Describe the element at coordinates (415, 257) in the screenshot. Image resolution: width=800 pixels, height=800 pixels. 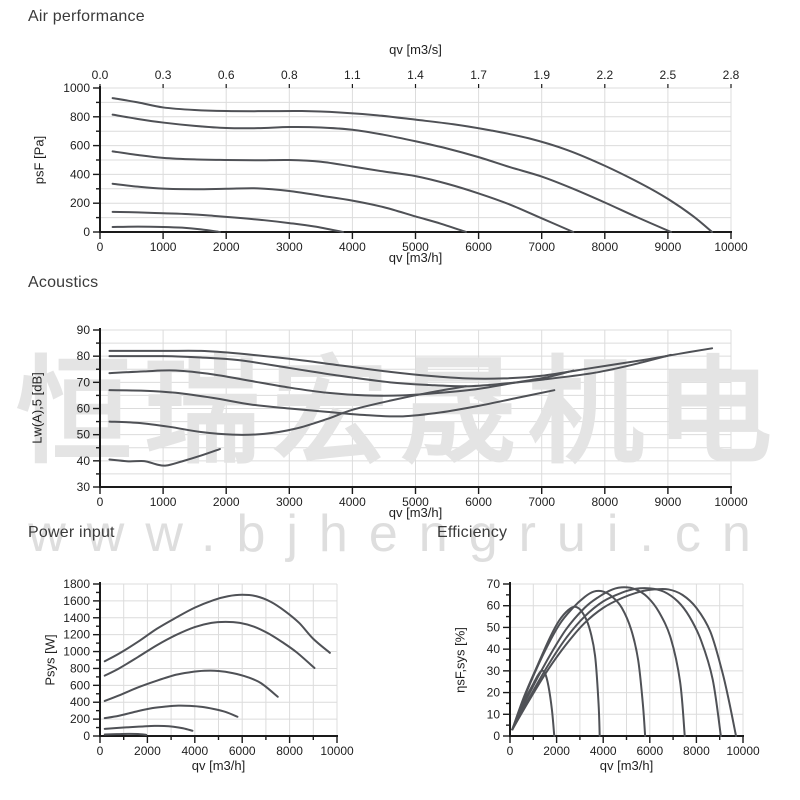
I see `air-x-axis-label: qv [m3/h]` at that location.